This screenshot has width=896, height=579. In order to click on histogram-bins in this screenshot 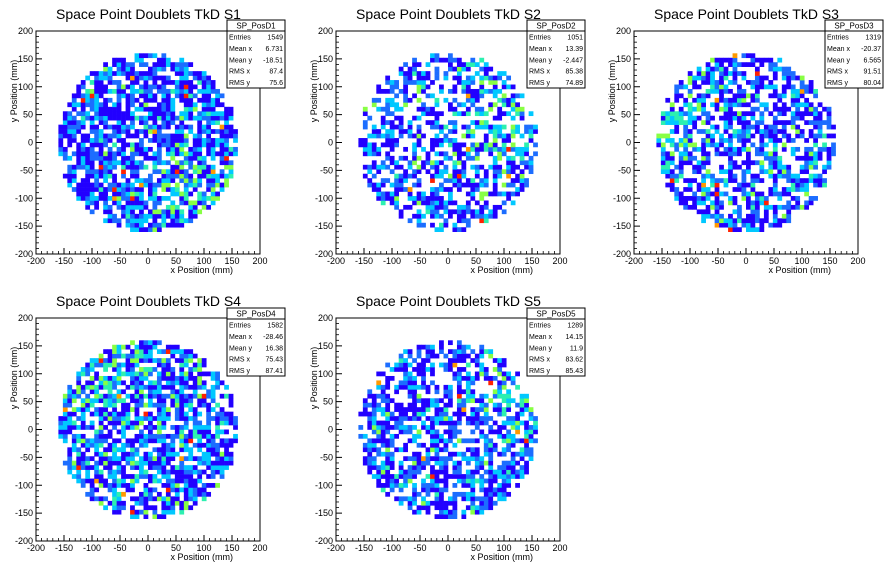, I will do `click(148, 429)`.